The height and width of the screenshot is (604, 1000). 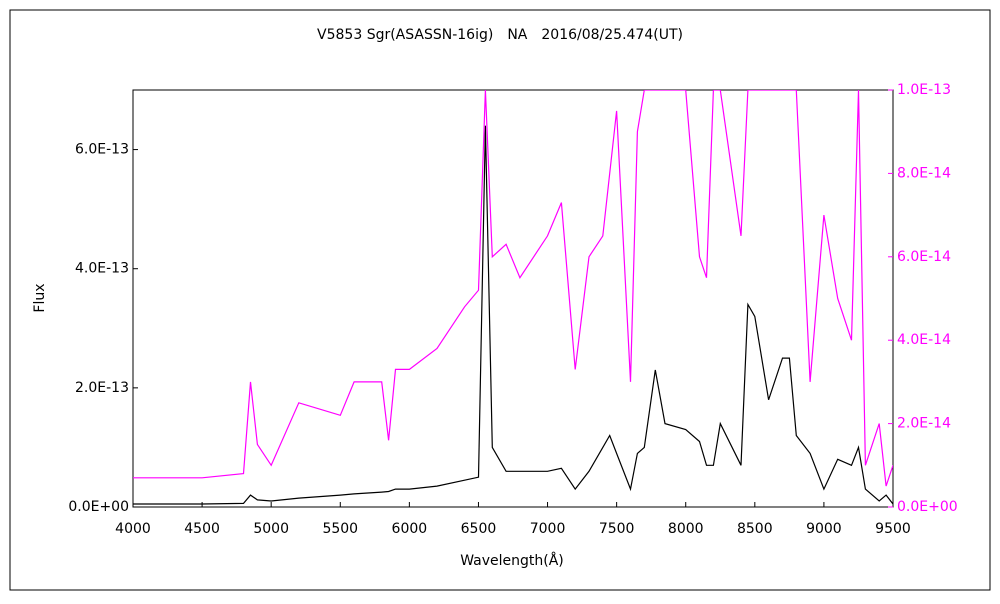 I want to click on x-tick-label: 8000, so click(x=686, y=529).